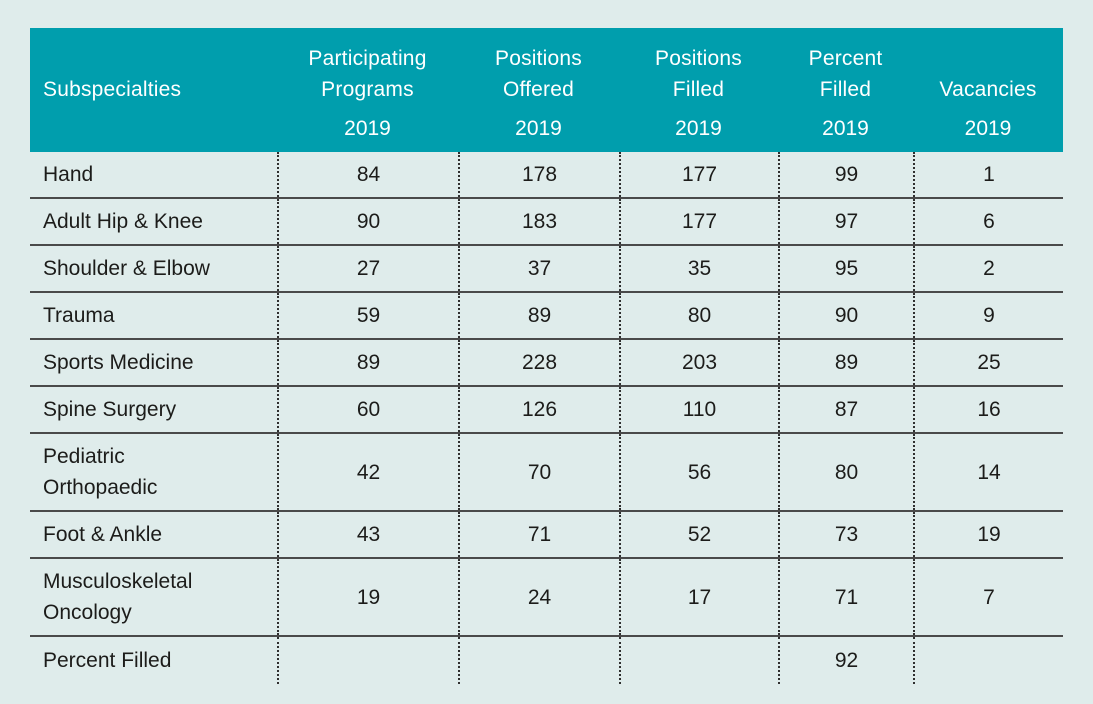 The height and width of the screenshot is (704, 1093). What do you see at coordinates (367, 268) in the screenshot?
I see `cell-participating-programs: 27` at bounding box center [367, 268].